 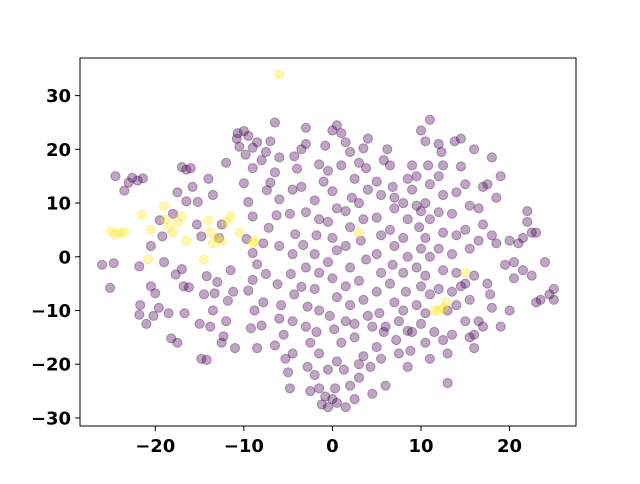 I want to click on y-tick-label: 0, so click(x=64, y=257).